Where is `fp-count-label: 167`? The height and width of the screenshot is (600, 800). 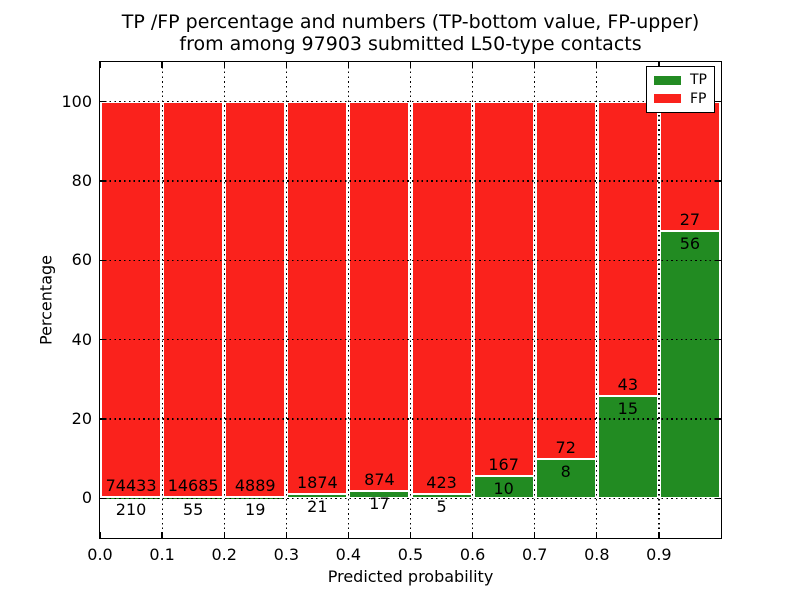
fp-count-label: 167 is located at coordinates (503, 464).